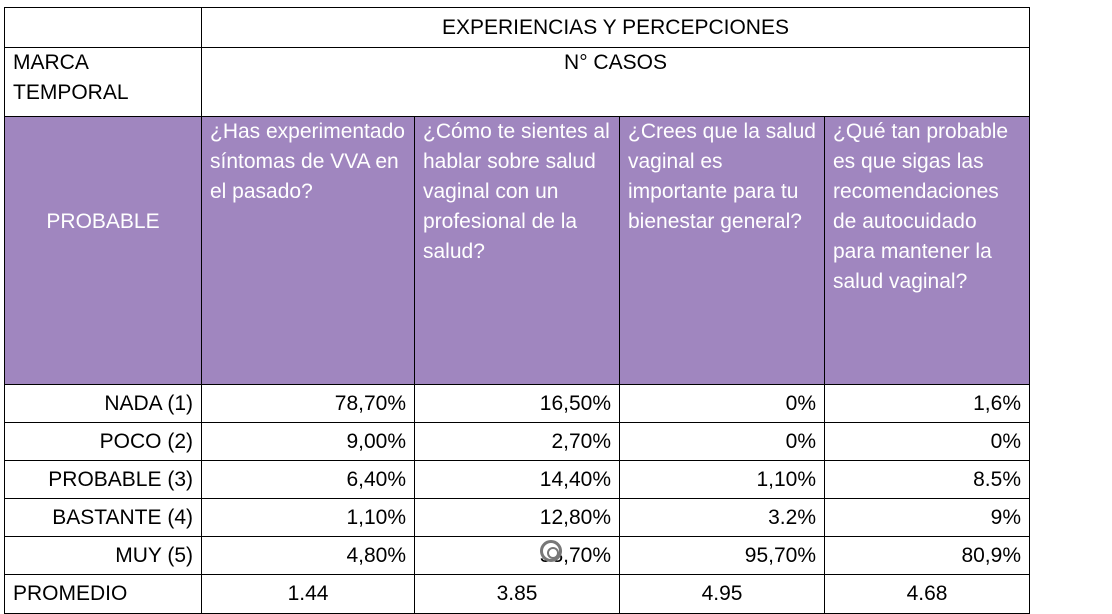 Image resolution: width=1112 pixels, height=614 pixels. I want to click on cell: 6,40%, so click(308, 479).